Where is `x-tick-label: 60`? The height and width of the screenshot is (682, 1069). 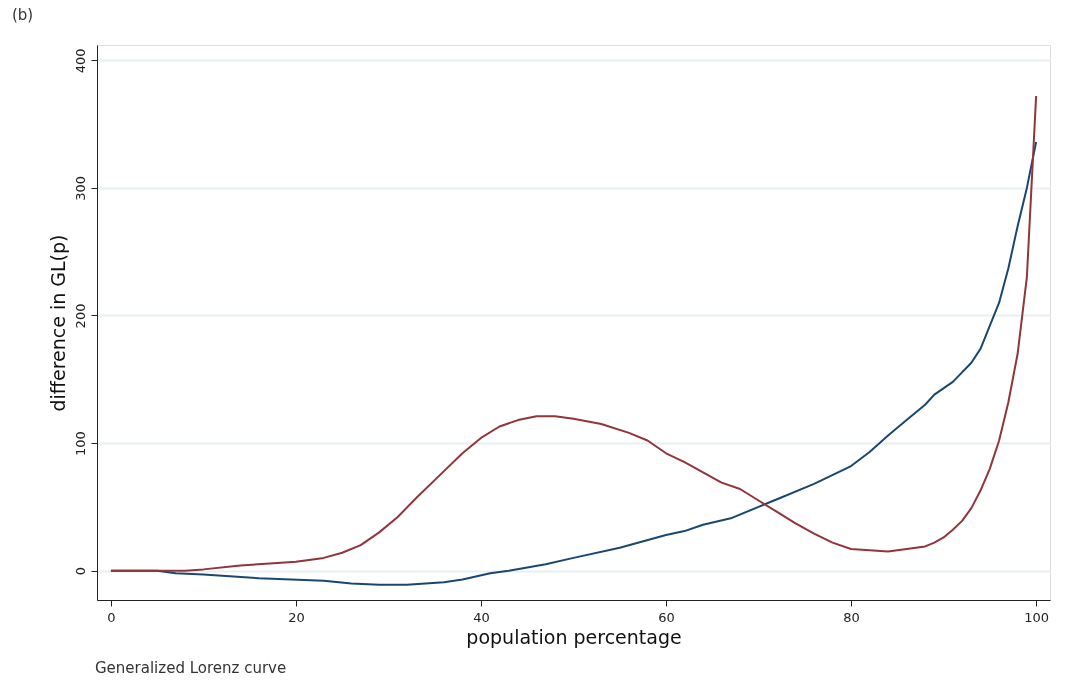 x-tick-label: 60 is located at coordinates (666, 617).